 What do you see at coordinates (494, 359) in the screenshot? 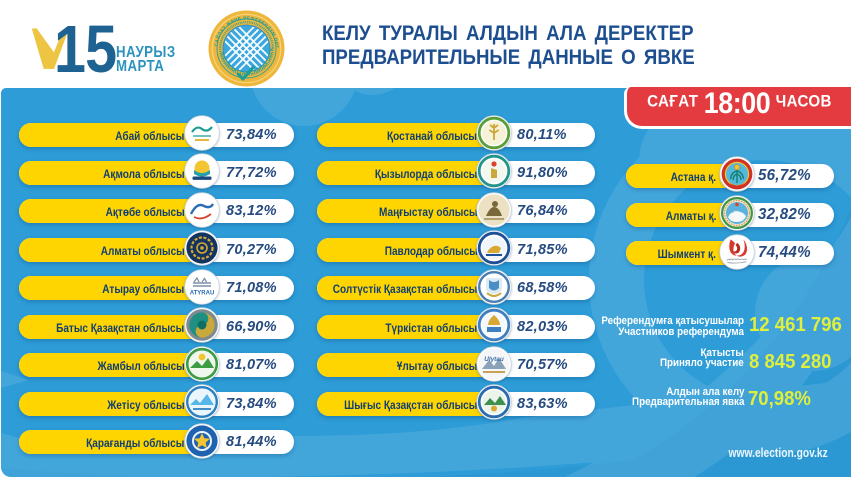
I see `svg-text: Ulytau` at bounding box center [494, 359].